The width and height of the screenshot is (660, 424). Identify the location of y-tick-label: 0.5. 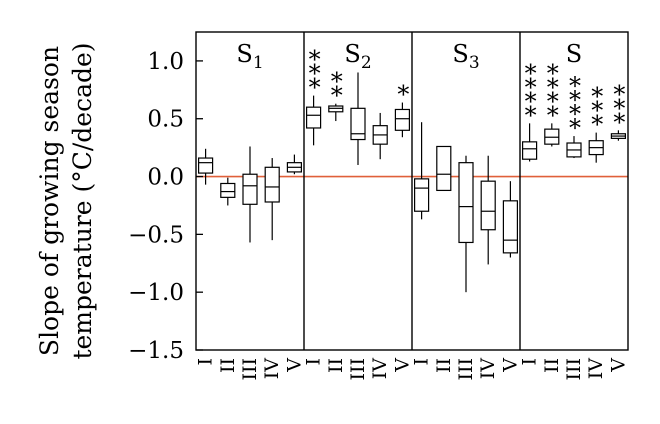
(165, 120).